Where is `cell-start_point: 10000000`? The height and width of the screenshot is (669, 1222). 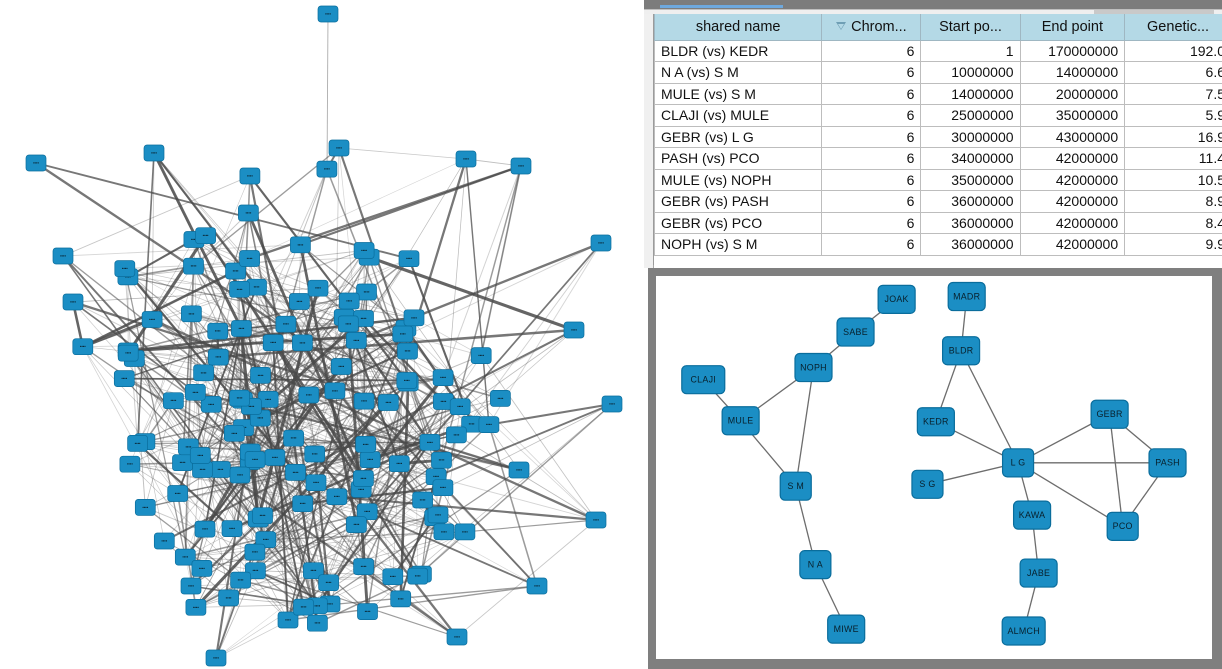
cell-start_point: 10000000 is located at coordinates (970, 72).